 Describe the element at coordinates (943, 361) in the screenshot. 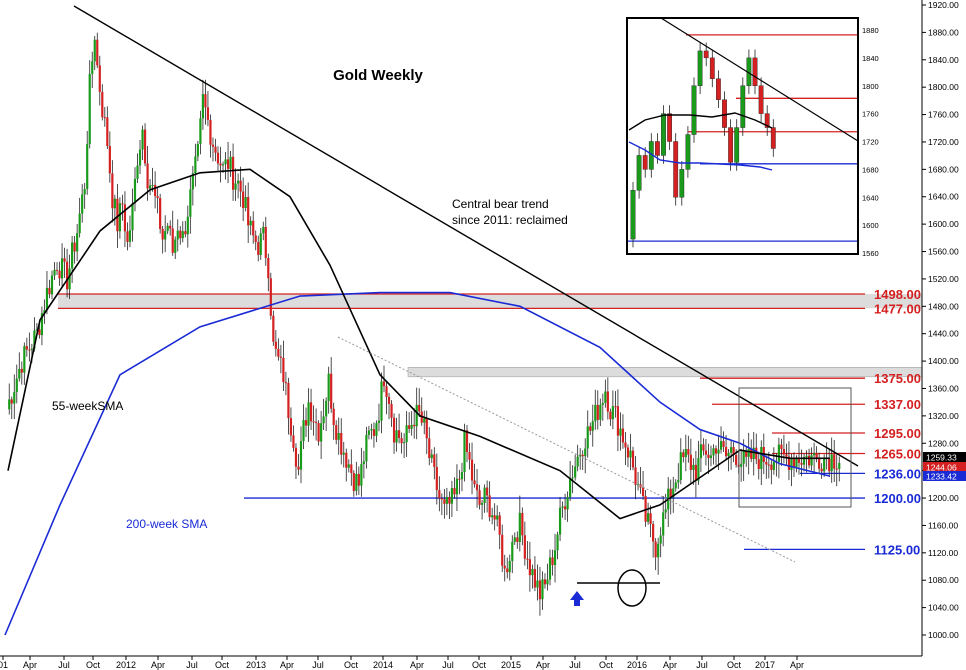

I see `price-tick-label: 1400.00` at that location.